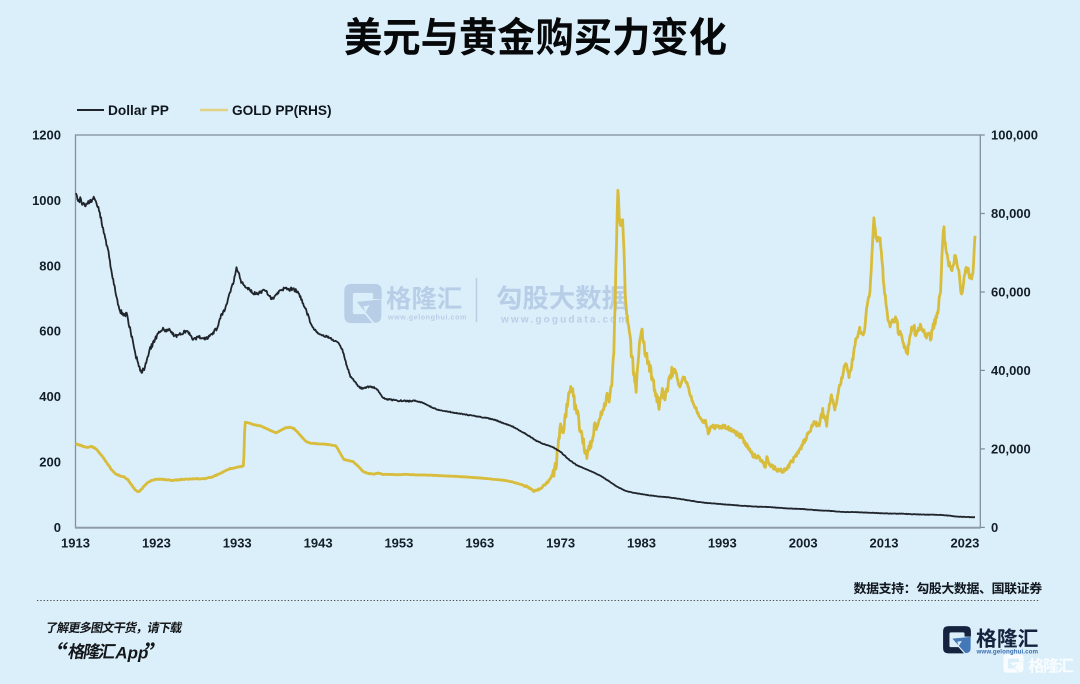  Describe the element at coordinates (1011, 292) in the screenshot. I see `svg-text: 60,000` at that location.